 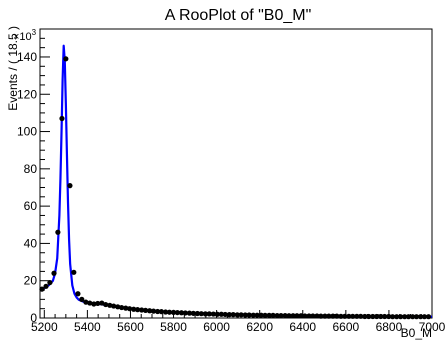 I want to click on y-axis-ticks: 0 20 40 60 80 100 120 140, so click(x=33, y=176).